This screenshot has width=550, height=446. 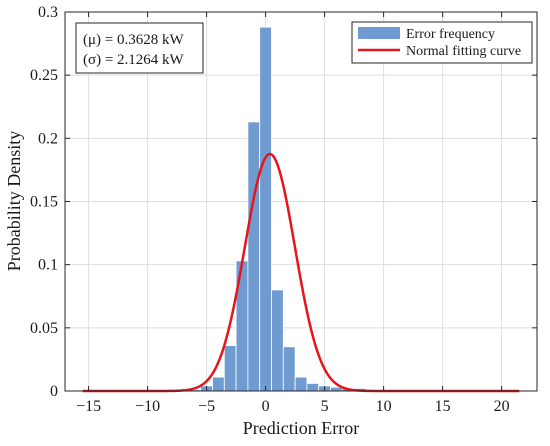 I want to click on x-tick-label: 10, so click(x=384, y=406).